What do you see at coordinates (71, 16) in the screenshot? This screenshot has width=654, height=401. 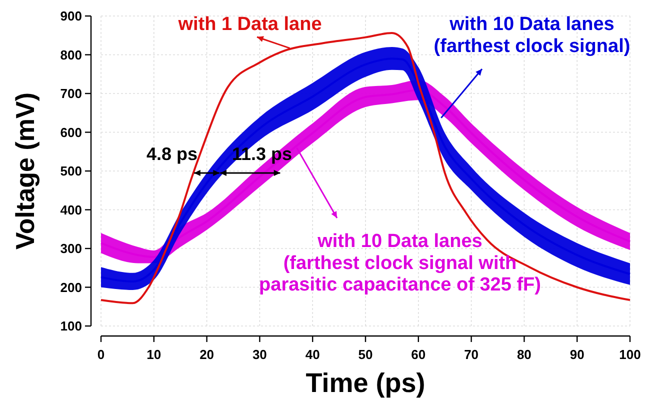 I see `y-tick-label: 900` at bounding box center [71, 16].